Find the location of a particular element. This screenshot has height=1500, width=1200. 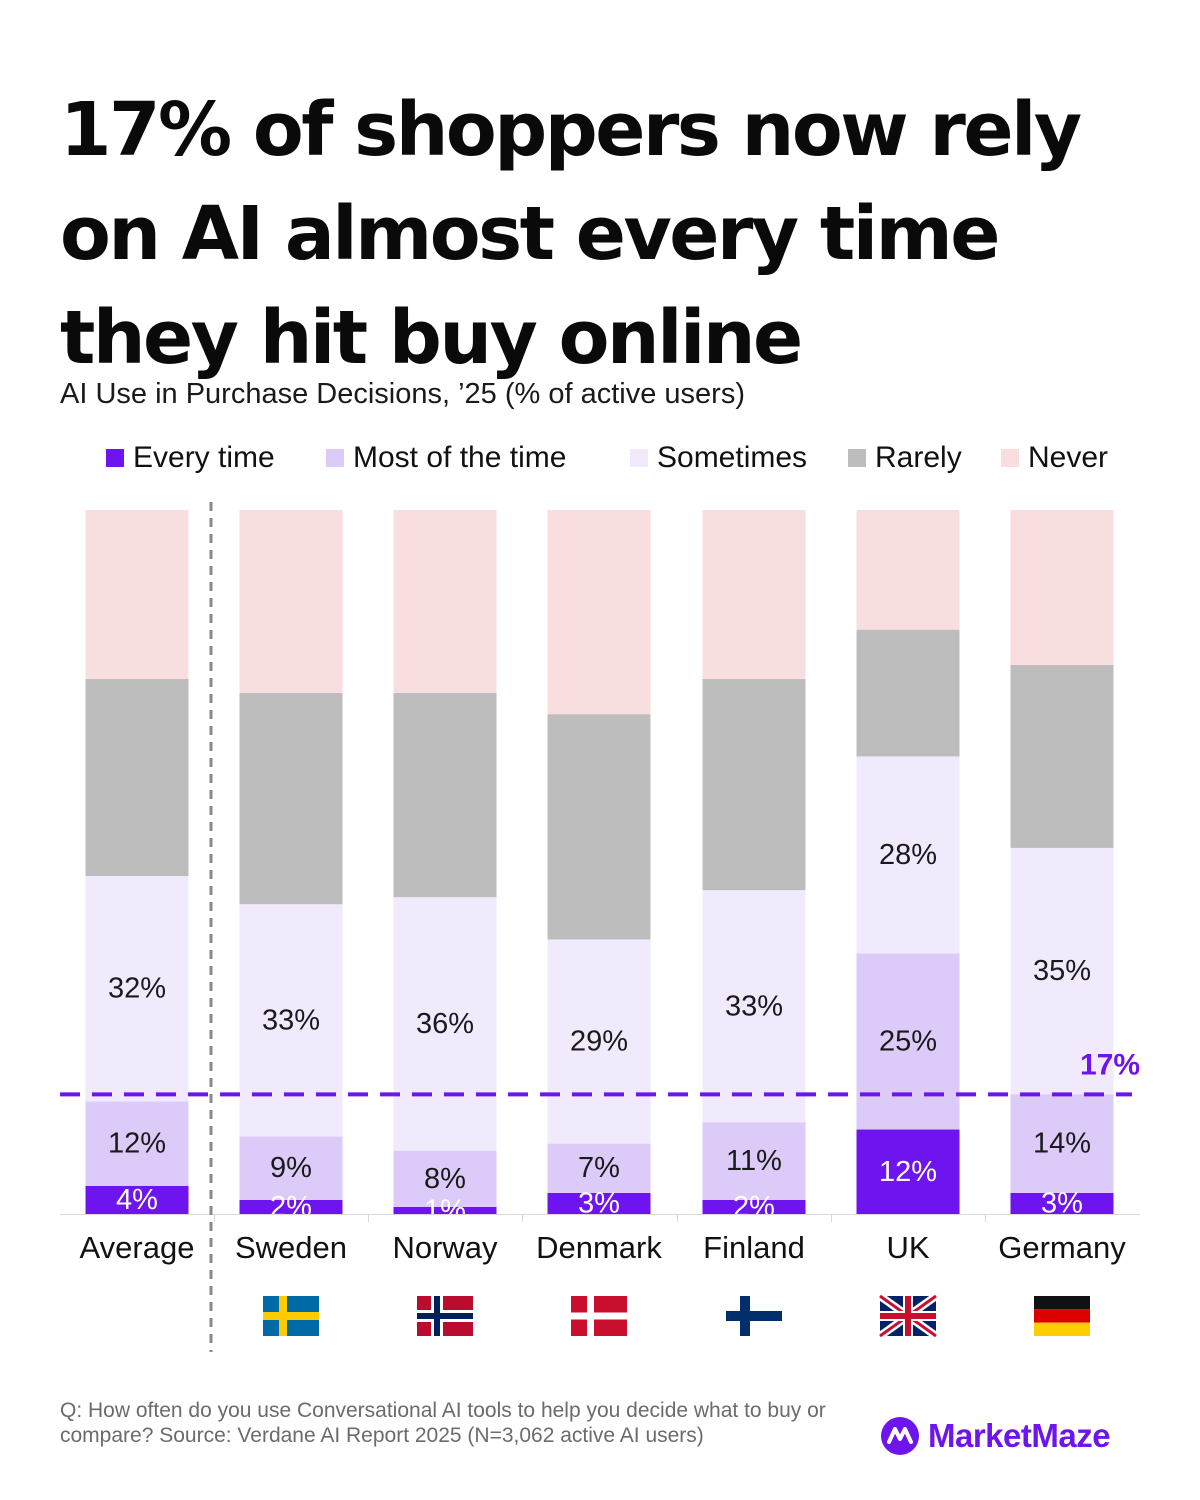

legend-item-most-of-the-time: Most of the time is located at coordinates (446, 458).